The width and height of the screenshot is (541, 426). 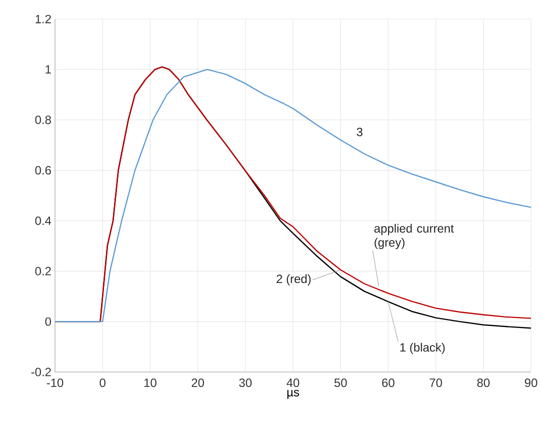 What do you see at coordinates (293, 394) in the screenshot?
I see `x-axis-title: µs` at bounding box center [293, 394].